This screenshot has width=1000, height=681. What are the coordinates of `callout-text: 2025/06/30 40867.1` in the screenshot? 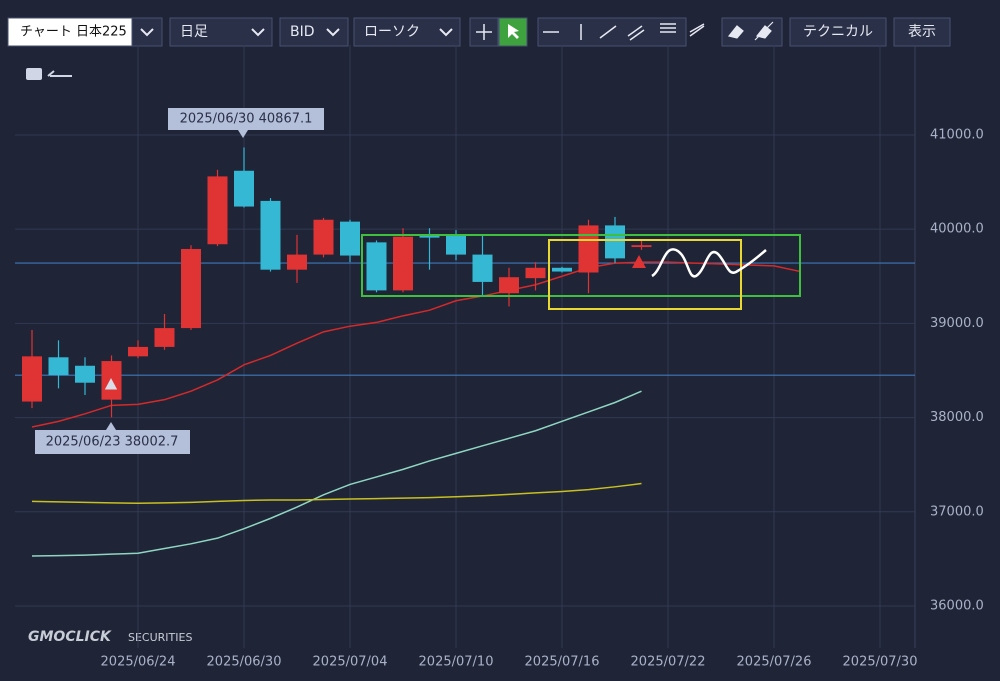 It's located at (246, 119).